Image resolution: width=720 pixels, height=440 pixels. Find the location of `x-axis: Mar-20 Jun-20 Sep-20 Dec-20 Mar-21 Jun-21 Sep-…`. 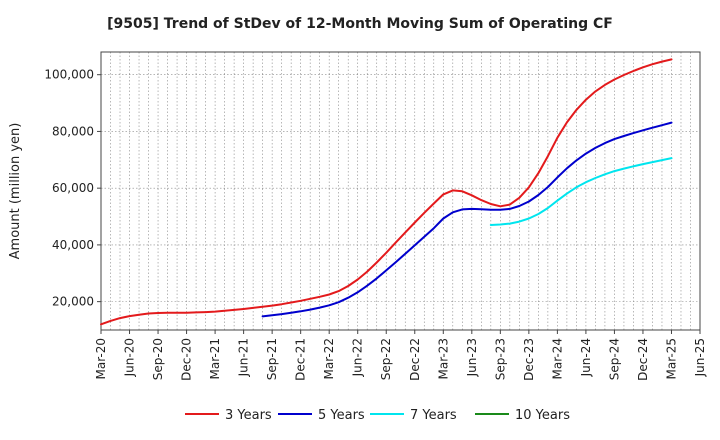

x-axis: Mar-20 Jun-20 Sep-20 Dec-20 Mar-21 Jun-21 Sep-… is located at coordinates (400, 355).